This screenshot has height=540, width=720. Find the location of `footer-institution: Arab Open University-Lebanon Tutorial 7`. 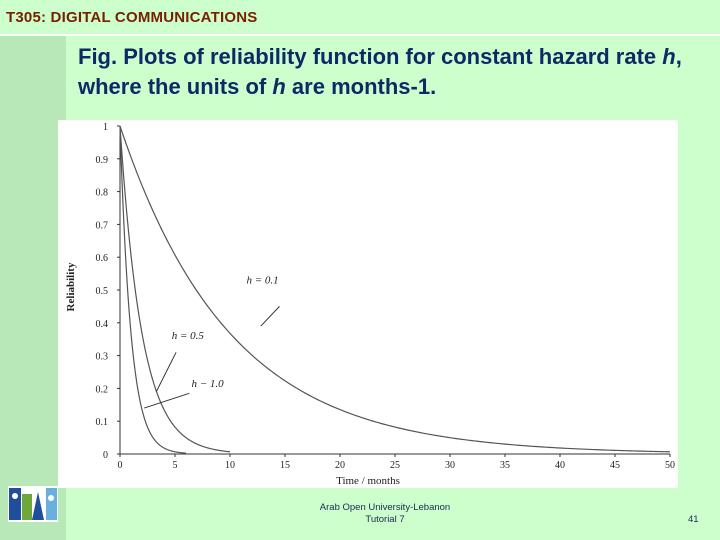

footer-institution: Arab Open University-Lebanon Tutorial 7 is located at coordinates (385, 514).